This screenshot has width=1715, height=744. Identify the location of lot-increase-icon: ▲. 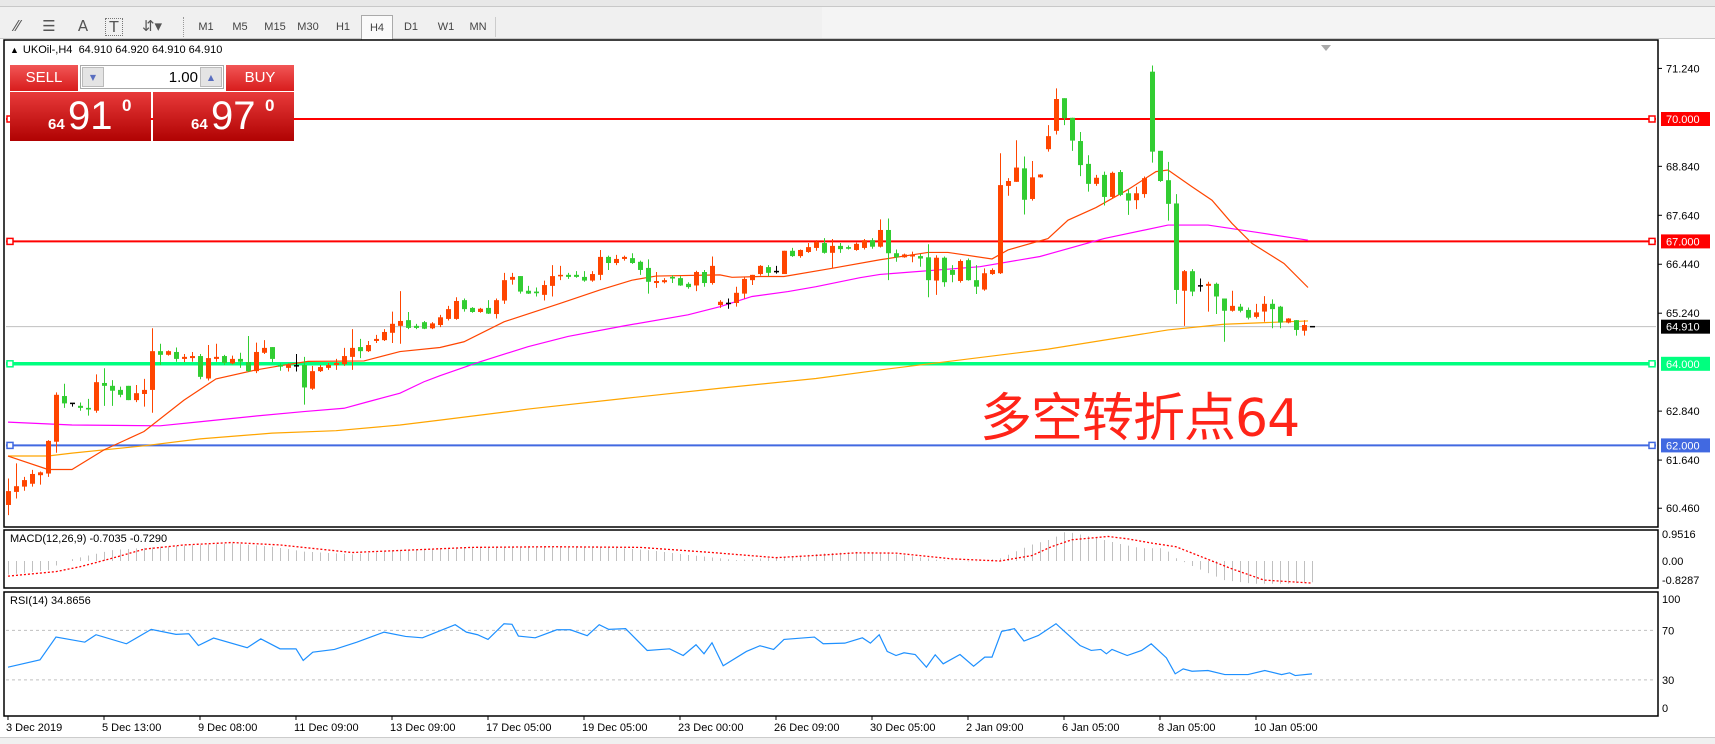
(211, 77).